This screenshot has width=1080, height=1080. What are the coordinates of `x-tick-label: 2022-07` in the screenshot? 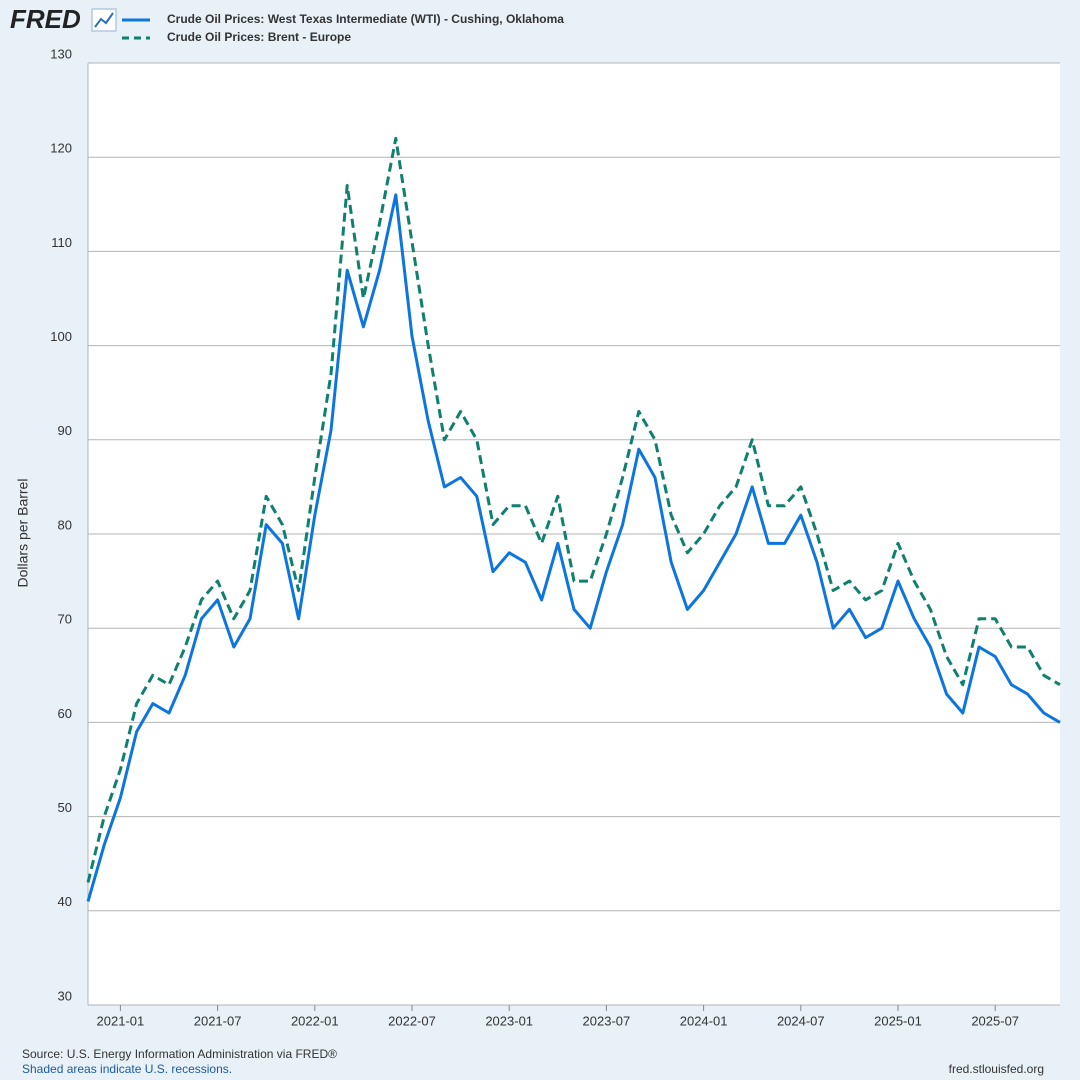 It's located at (412, 1020).